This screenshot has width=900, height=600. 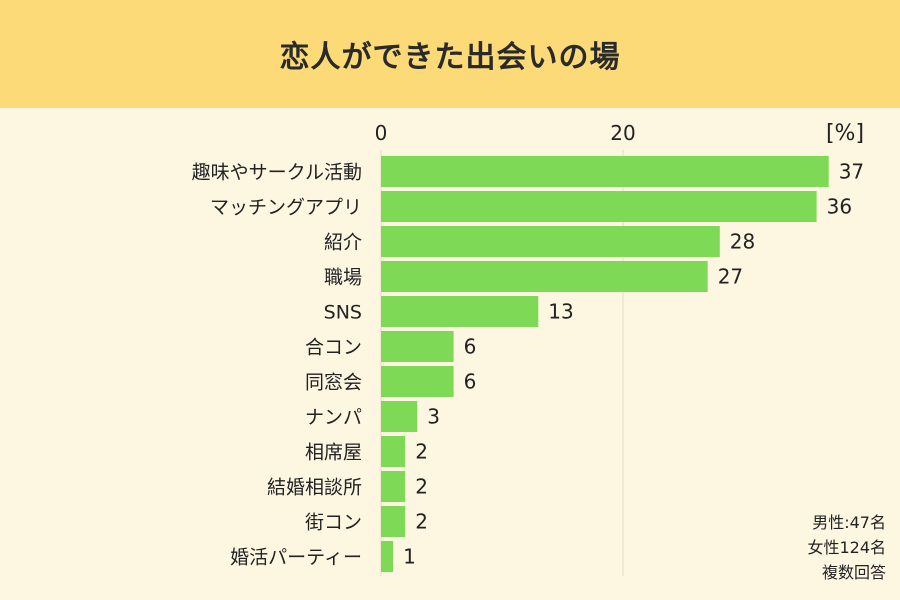 I want to click on category-label: 趣味やサークル活動, so click(x=277, y=173).